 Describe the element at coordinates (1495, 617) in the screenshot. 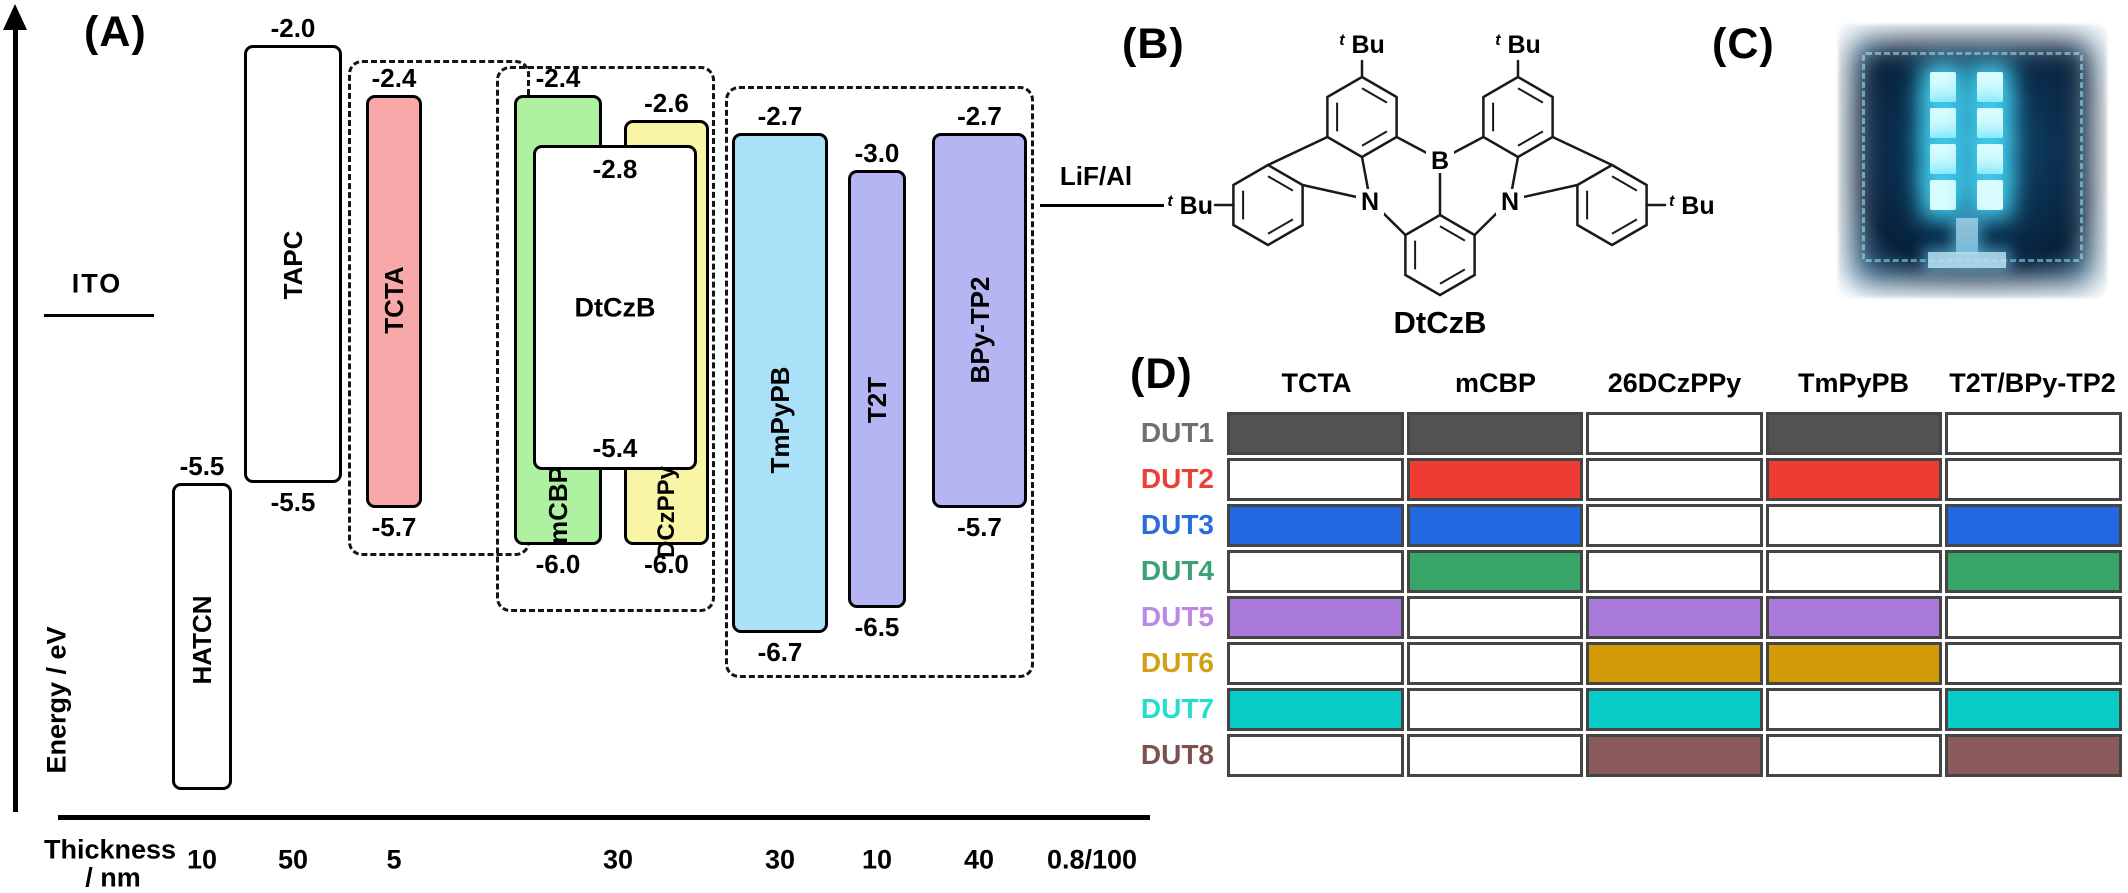

I see `dut-cell-DUT5-mCBP` at that location.